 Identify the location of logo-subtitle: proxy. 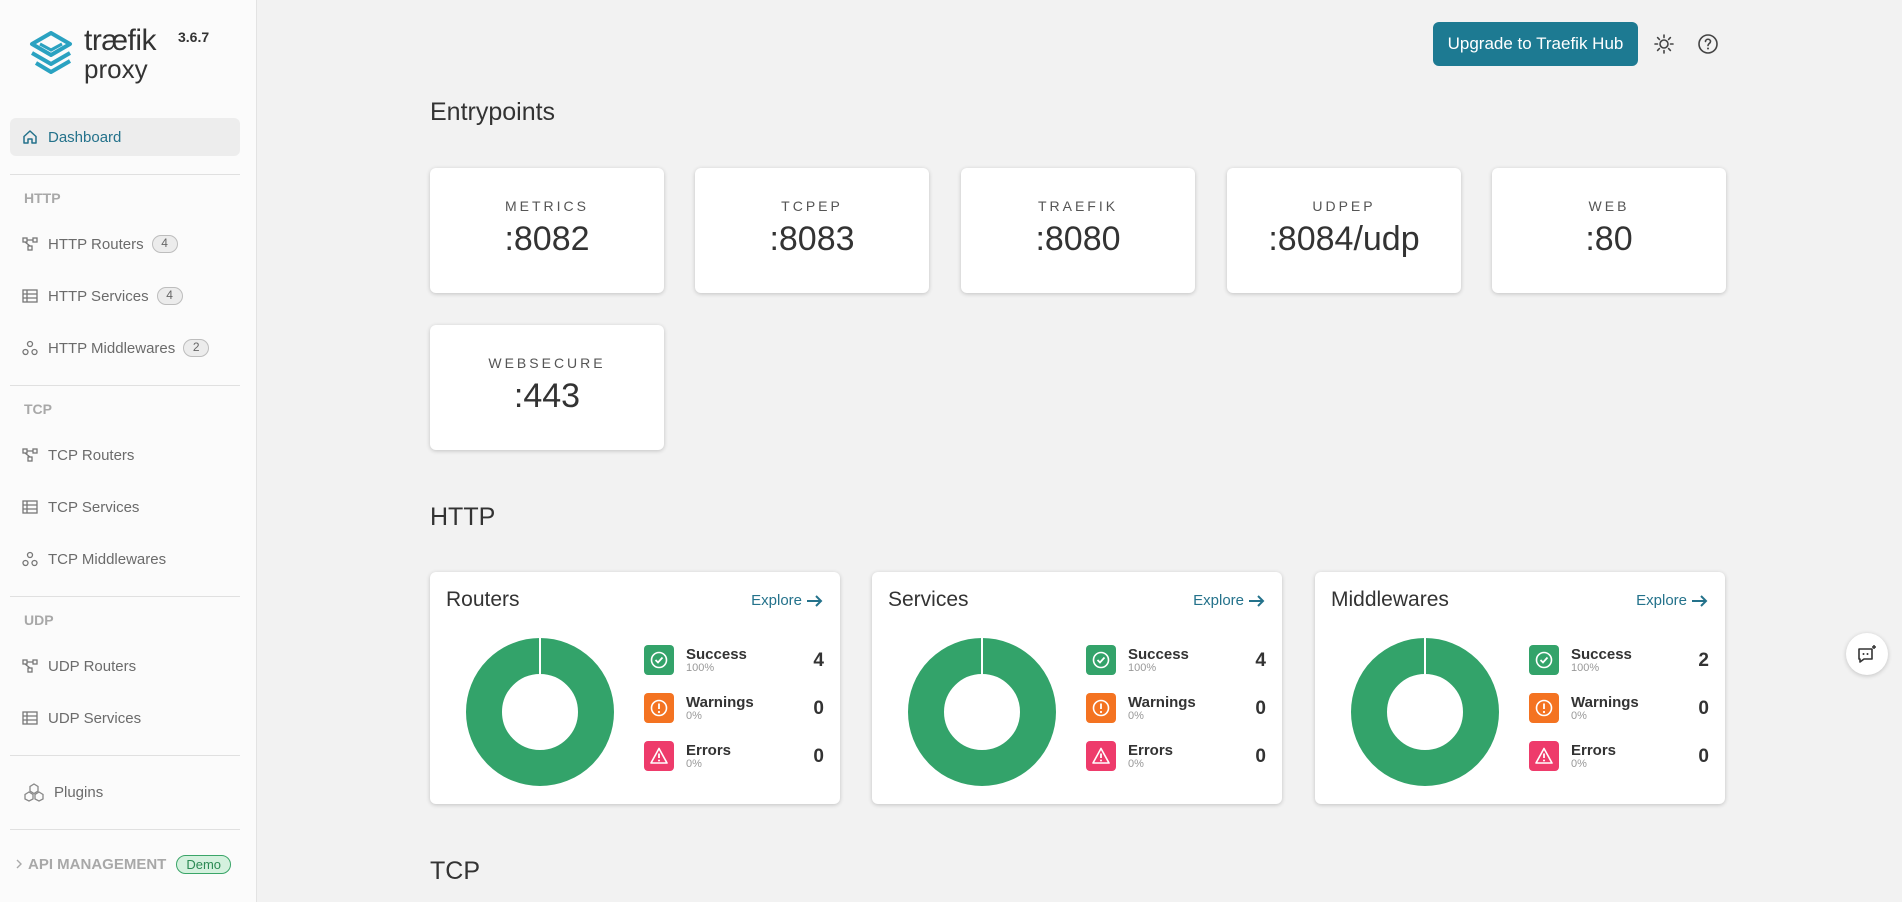
(116, 69).